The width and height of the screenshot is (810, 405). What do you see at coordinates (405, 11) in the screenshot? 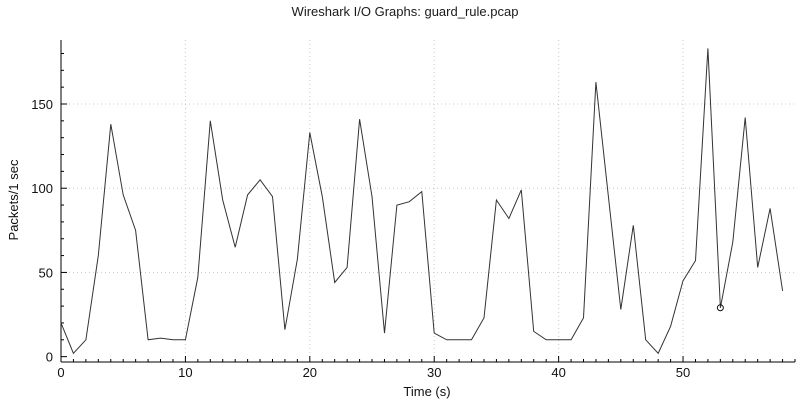
I see `chart-title: Wireshark I/O Graphs: guard_rule.pcap` at bounding box center [405, 11].